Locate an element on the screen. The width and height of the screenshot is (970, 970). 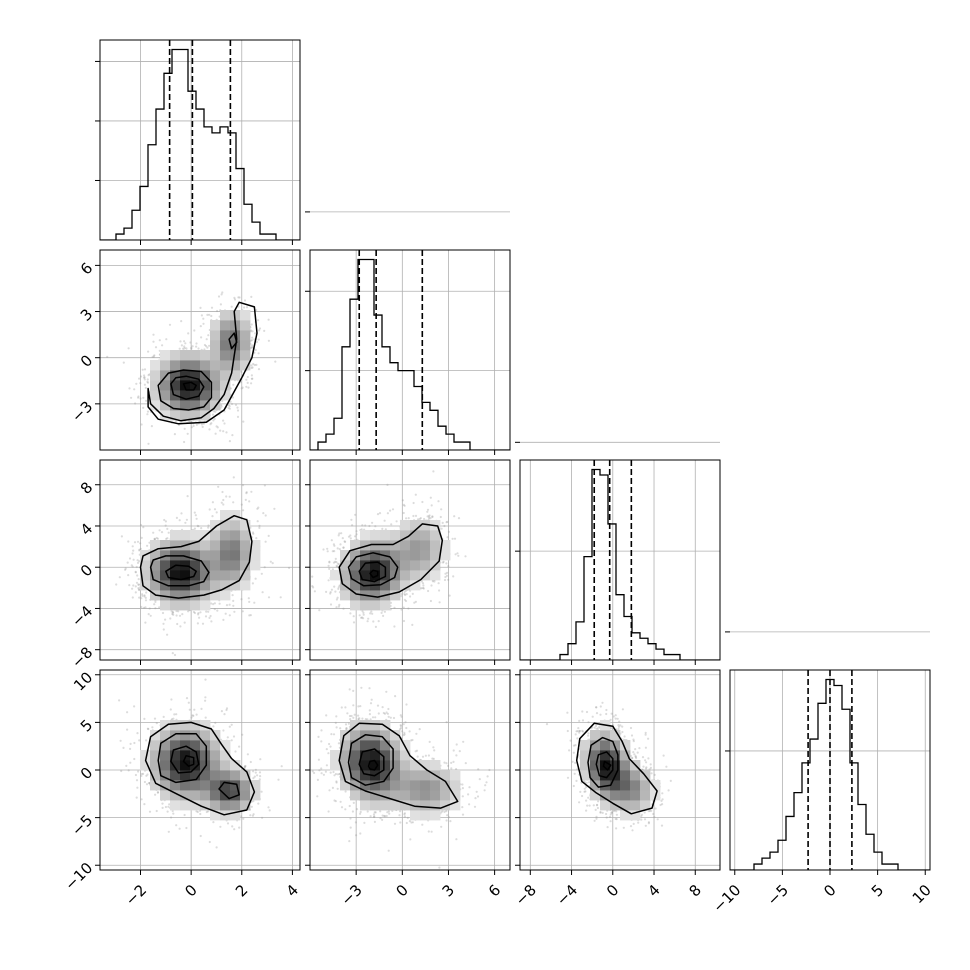
panel-frame is located at coordinates (200, 560).